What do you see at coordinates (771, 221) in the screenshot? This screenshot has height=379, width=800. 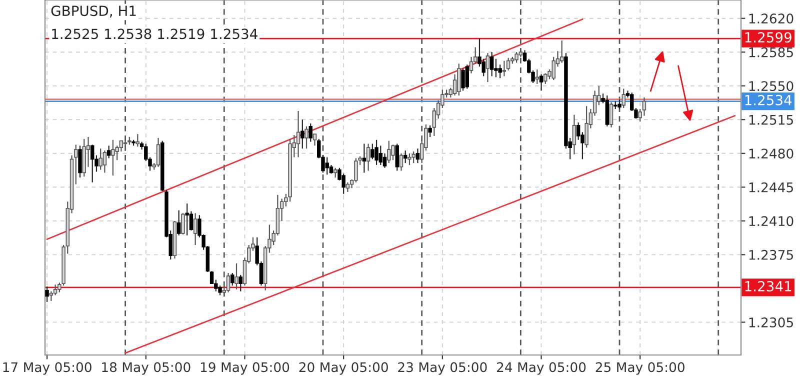 I see `y-tick-label: 1.2410` at bounding box center [771, 221].